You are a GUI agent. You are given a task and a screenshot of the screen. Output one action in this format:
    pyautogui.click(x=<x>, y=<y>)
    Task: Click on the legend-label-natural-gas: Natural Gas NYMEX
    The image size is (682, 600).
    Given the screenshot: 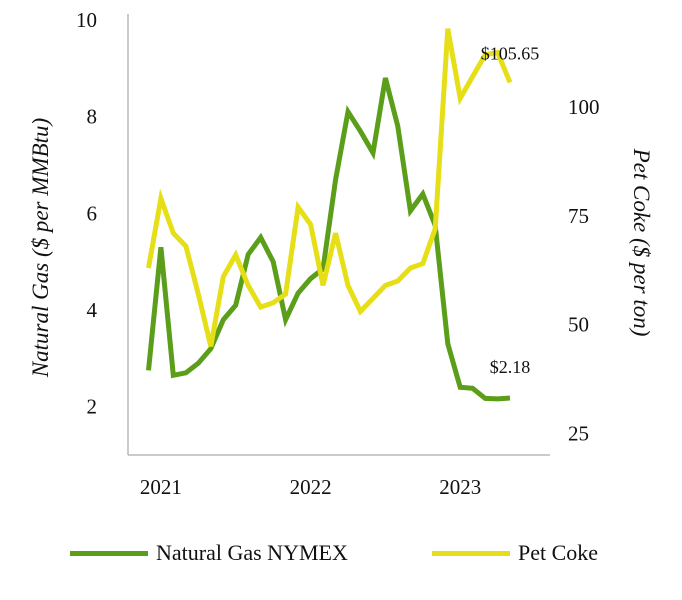 What is the action you would take?
    pyautogui.click(x=252, y=552)
    